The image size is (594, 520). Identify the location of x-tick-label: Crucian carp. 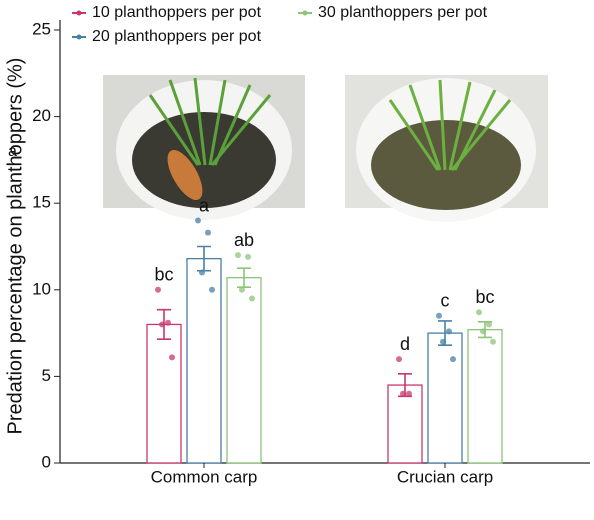
(445, 476).